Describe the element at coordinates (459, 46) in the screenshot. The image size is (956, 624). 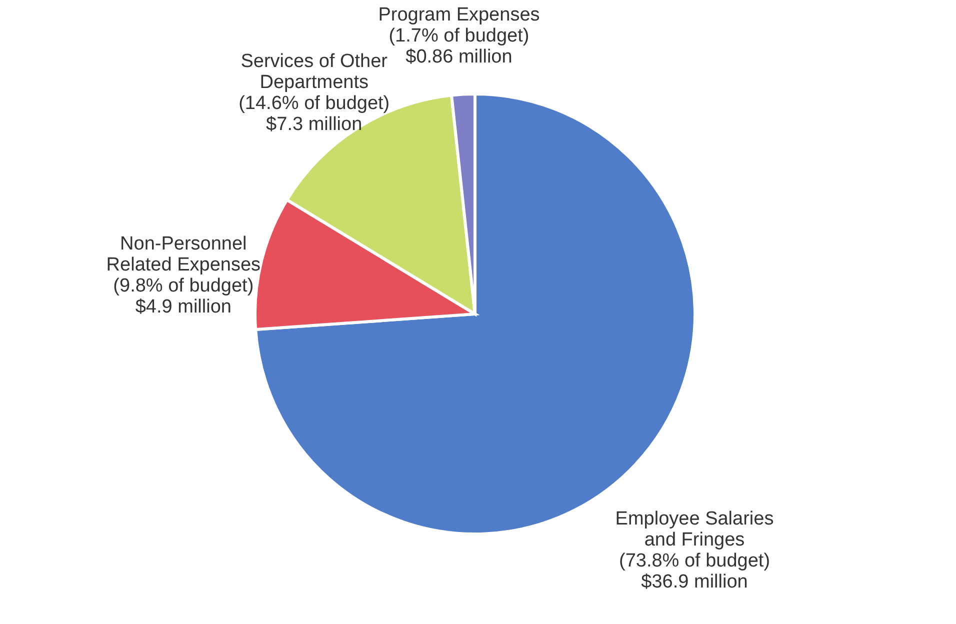
I see `data-label: (1.7% of budget) $0.86 million` at that location.